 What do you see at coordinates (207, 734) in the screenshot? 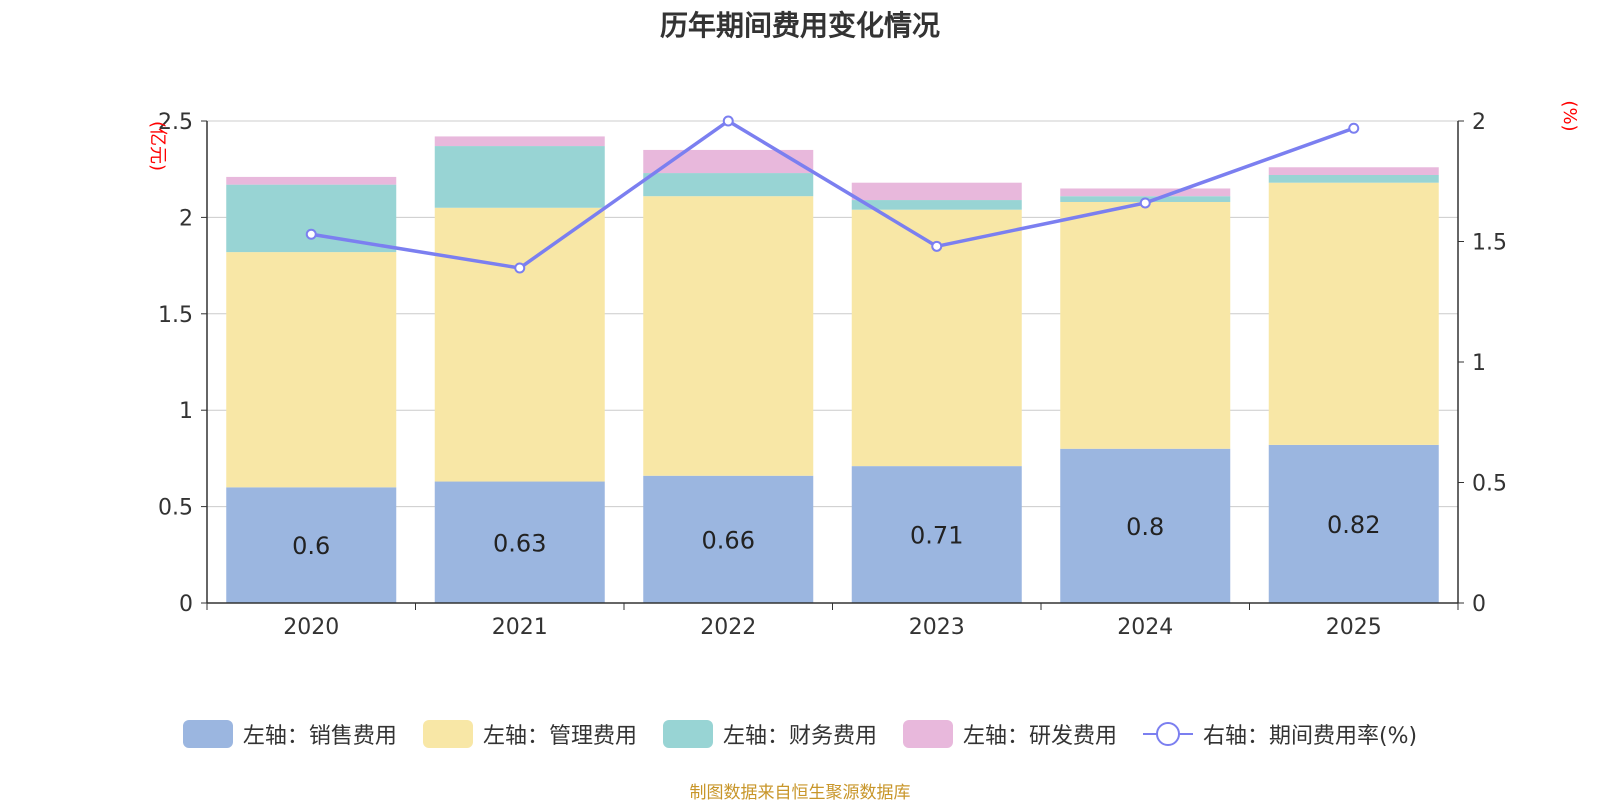
I see `legend-swatch-sales` at bounding box center [207, 734].